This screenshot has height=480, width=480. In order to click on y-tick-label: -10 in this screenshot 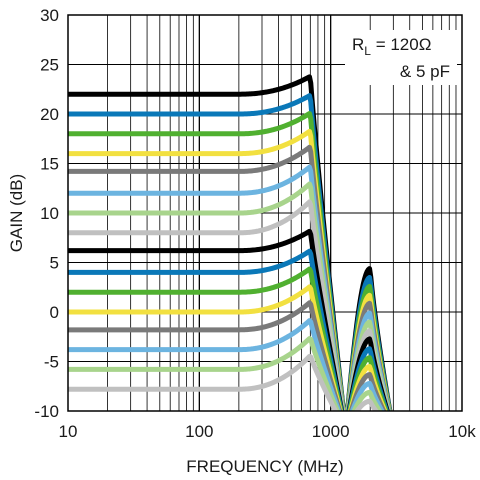, I will do `click(46, 411)`.